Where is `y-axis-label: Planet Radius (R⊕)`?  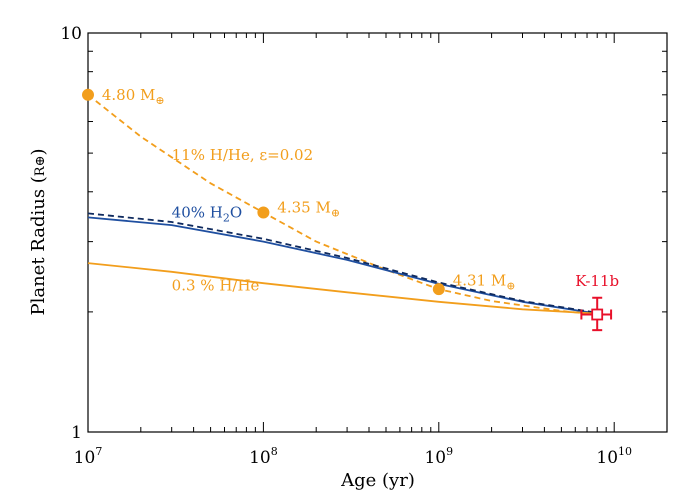
y-axis-label: Planet Radius (R⊕) is located at coordinates (38, 231).